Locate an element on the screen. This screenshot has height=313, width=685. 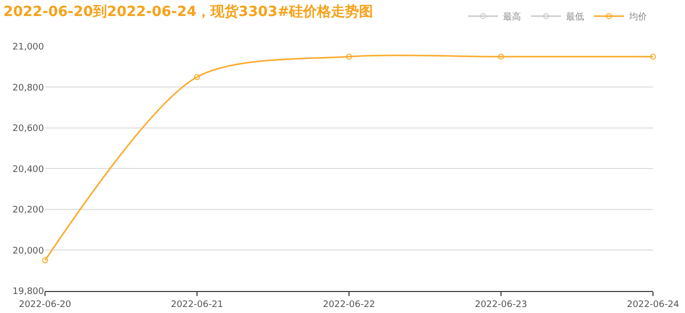
x-tick-label: 2022-06-21 is located at coordinates (197, 305).